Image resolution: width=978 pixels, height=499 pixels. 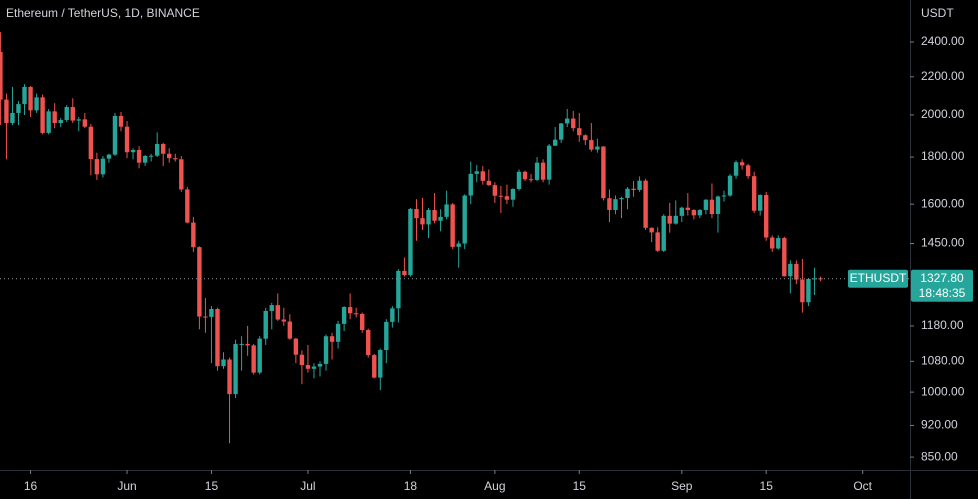 What do you see at coordinates (307, 486) in the screenshot?
I see `x-tick-label: Jul` at bounding box center [307, 486].